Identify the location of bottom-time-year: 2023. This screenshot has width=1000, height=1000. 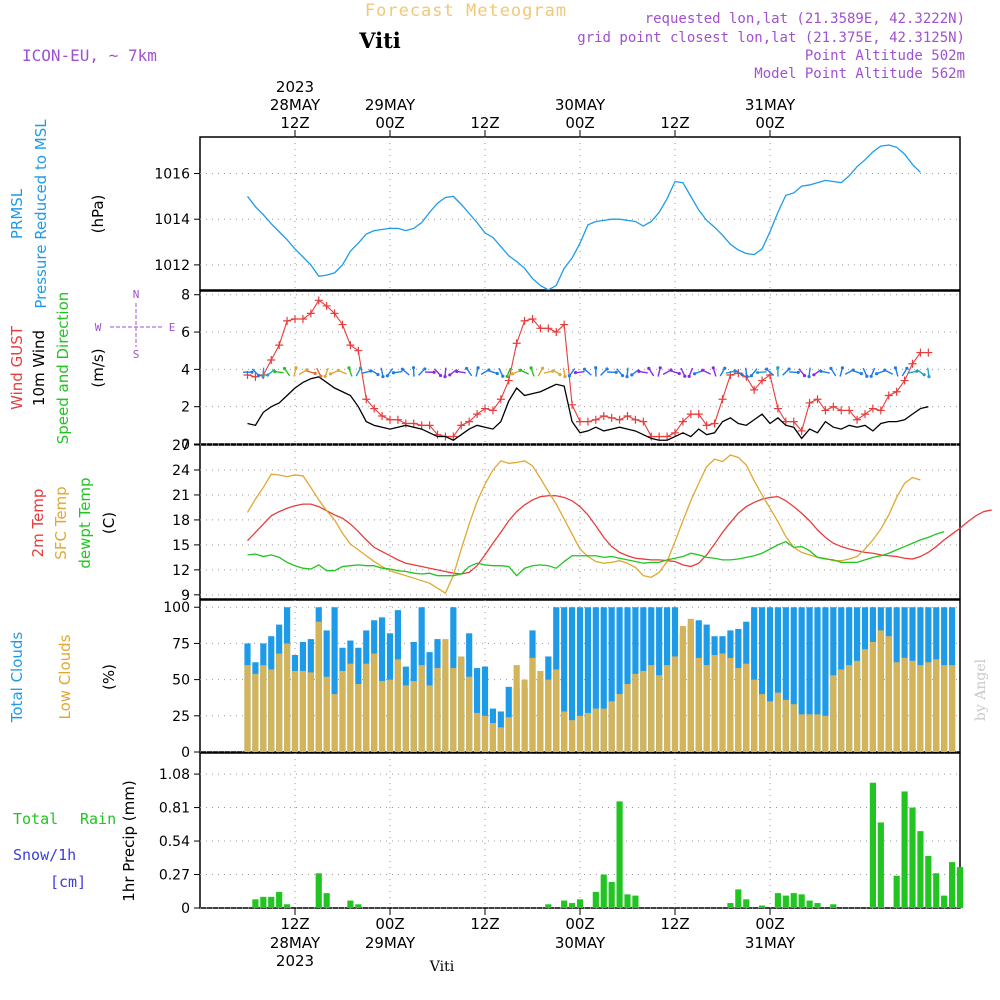
(295, 961).